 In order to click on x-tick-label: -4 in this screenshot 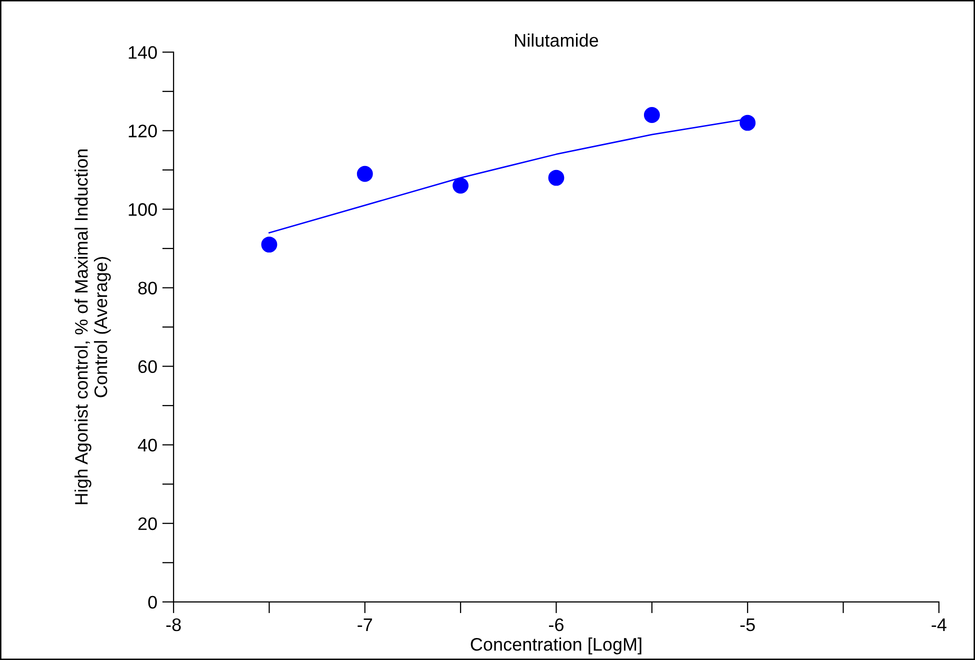, I will do `click(939, 624)`.